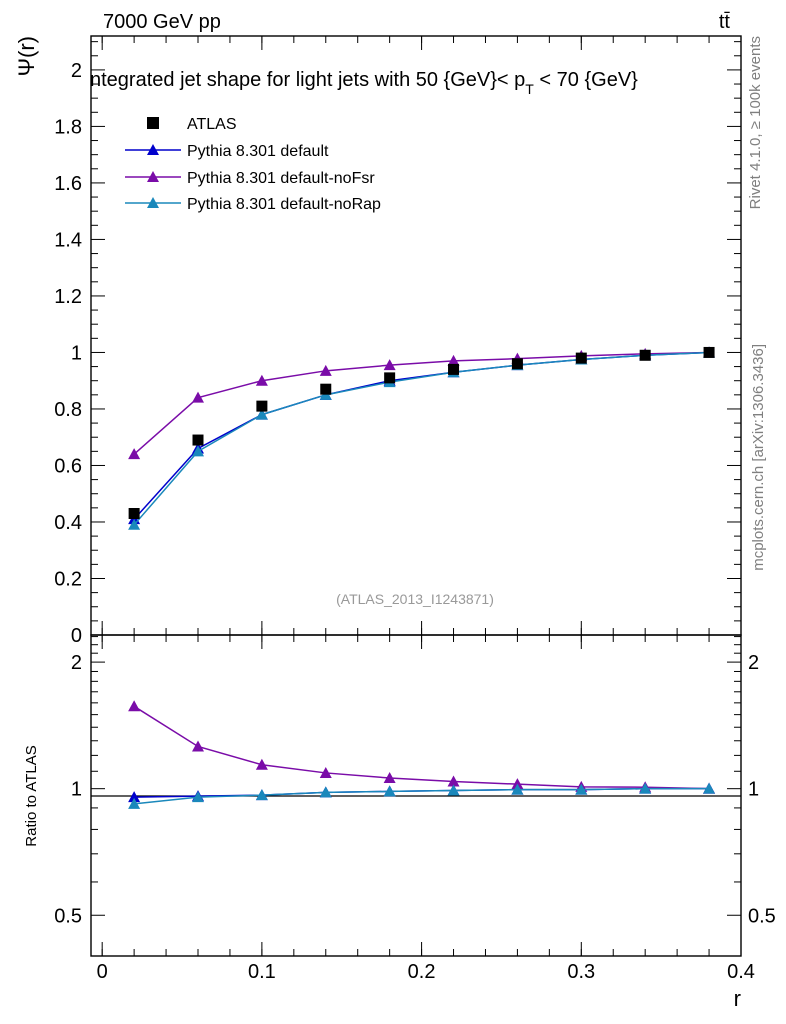 The width and height of the screenshot is (786, 1024). What do you see at coordinates (153, 123) in the screenshot?
I see `legend-marker-atlas` at bounding box center [153, 123].